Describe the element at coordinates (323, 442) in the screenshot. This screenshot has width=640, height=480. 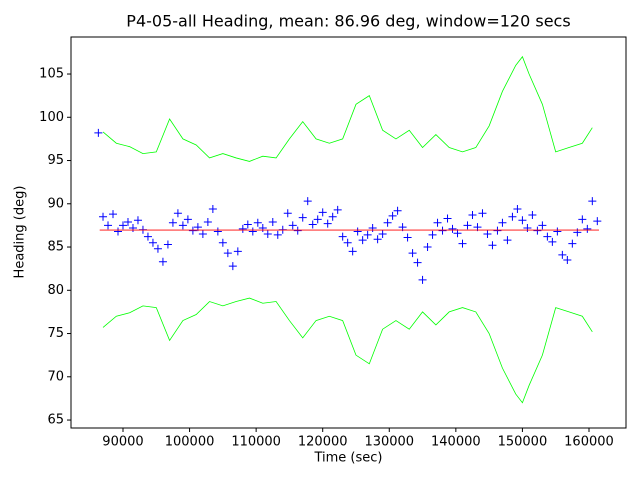
I see `x-tick-label: 120000` at that location.